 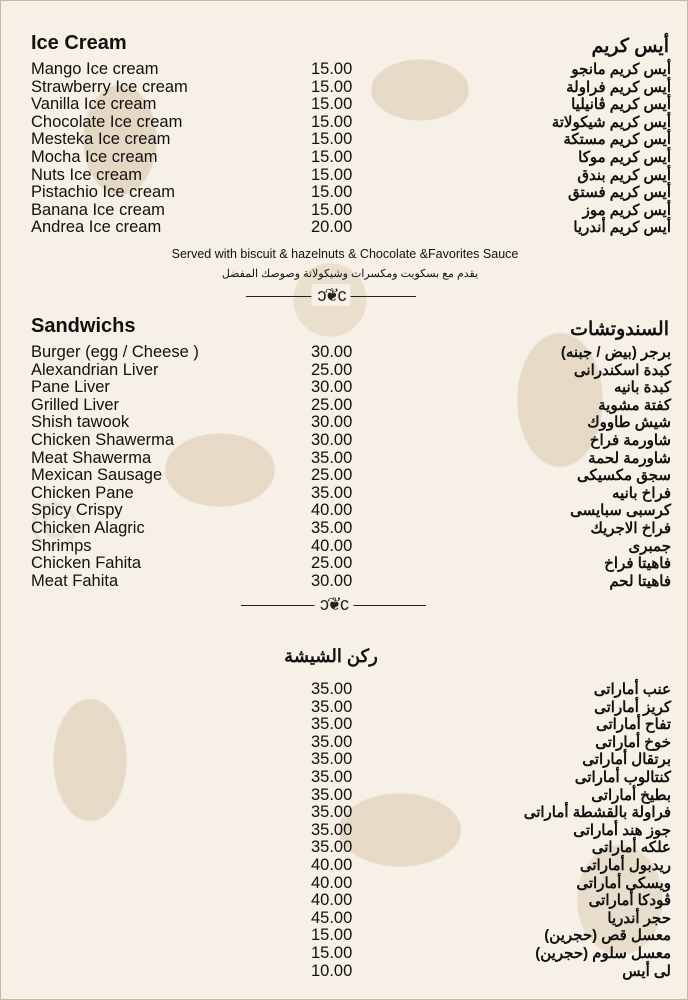 What do you see at coordinates (344, 760) in the screenshot?
I see `menu-item: 35.00 برتقال أماراتى` at bounding box center [344, 760].